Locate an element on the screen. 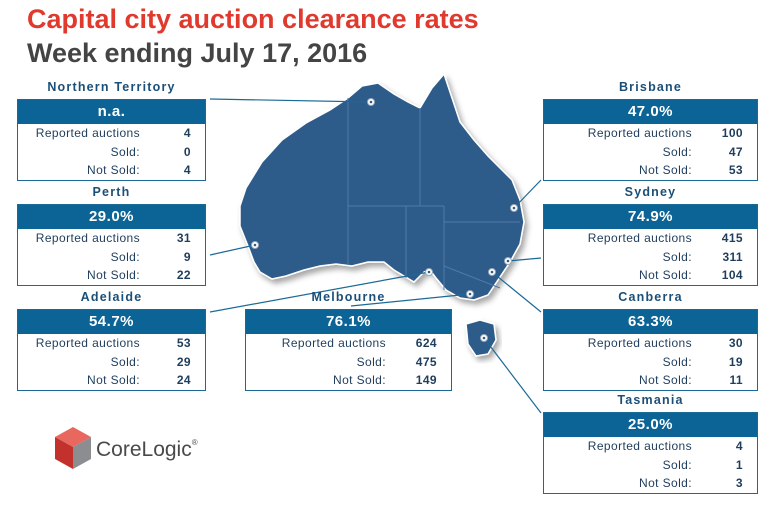 The width and height of the screenshot is (781, 508). sold-row: Sold: 311 is located at coordinates (650, 257).